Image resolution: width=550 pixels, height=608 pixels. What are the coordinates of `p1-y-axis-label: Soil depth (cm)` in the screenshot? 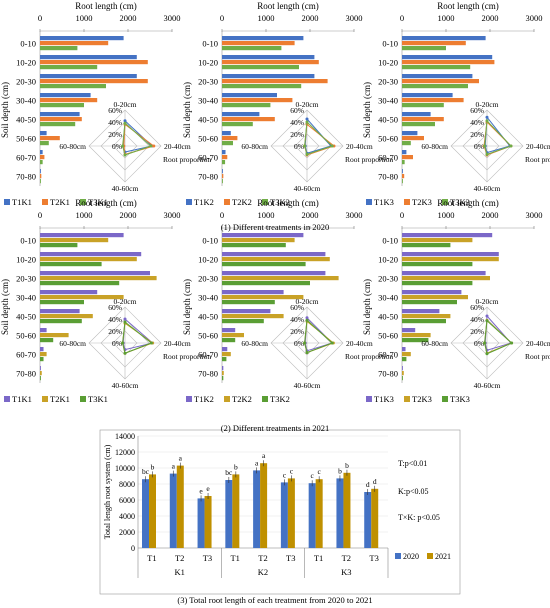 It's located at (5, 110).